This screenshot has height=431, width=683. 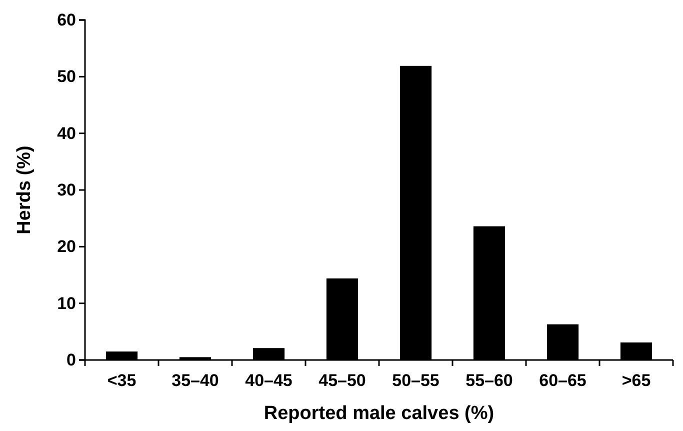 I want to click on x-tick-label: 40–45, so click(x=268, y=380).